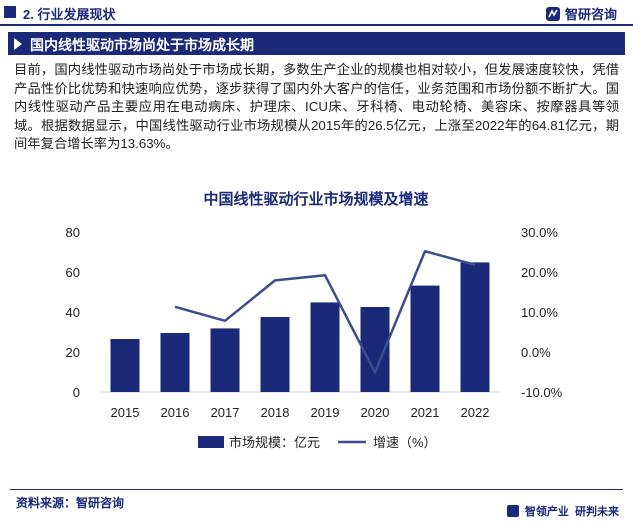  Describe the element at coordinates (73, 352) in the screenshot. I see `y-left-tick-label: 20` at that location.